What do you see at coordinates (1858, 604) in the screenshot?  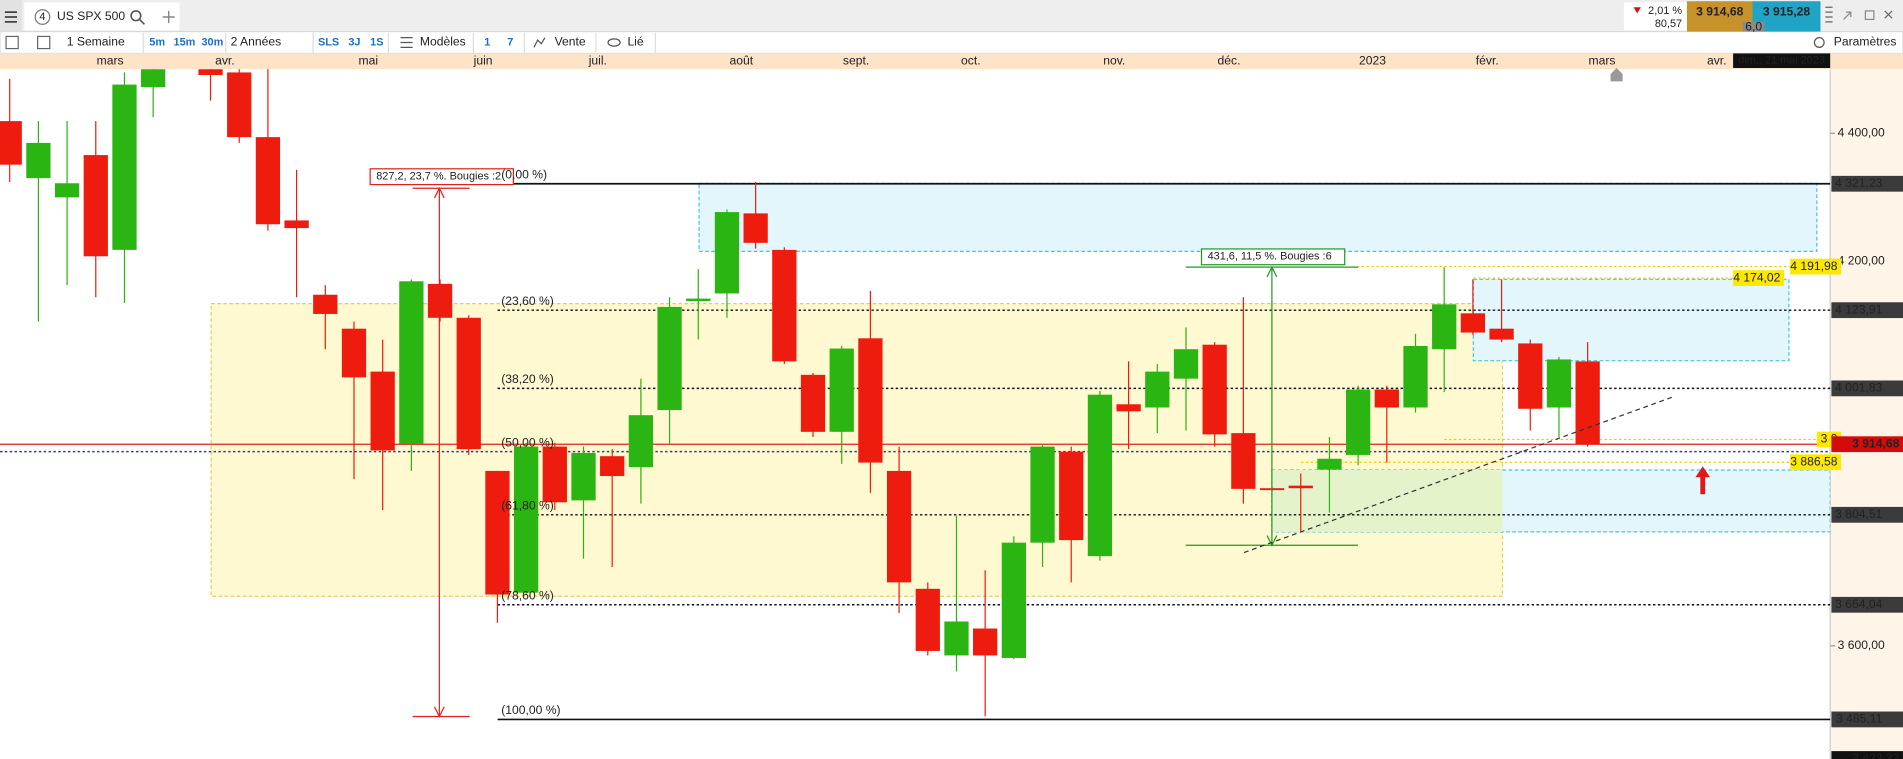 I see `price-label: 3 664,04` at bounding box center [1858, 604].